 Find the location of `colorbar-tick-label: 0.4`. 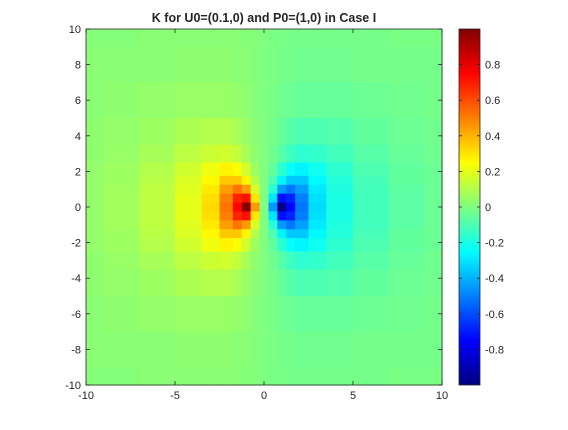

colorbar-tick-label: 0.4 is located at coordinates (492, 137).